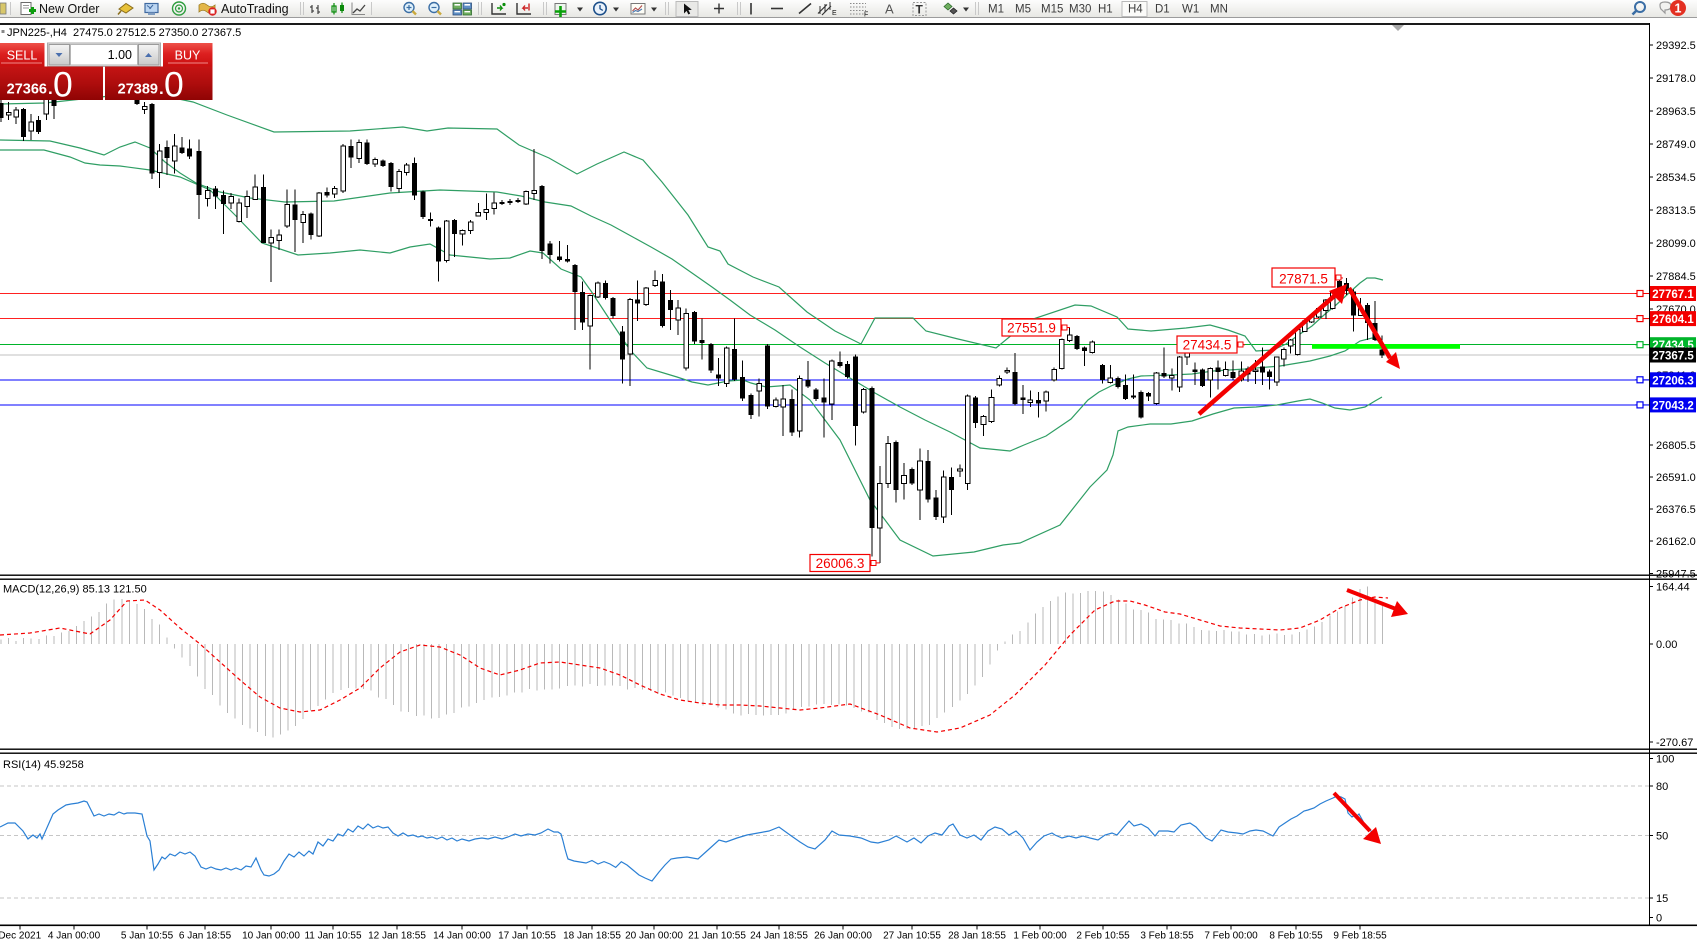 The image size is (1697, 949). I want to click on svg-text: 28 Jan 18:55, so click(977, 936).